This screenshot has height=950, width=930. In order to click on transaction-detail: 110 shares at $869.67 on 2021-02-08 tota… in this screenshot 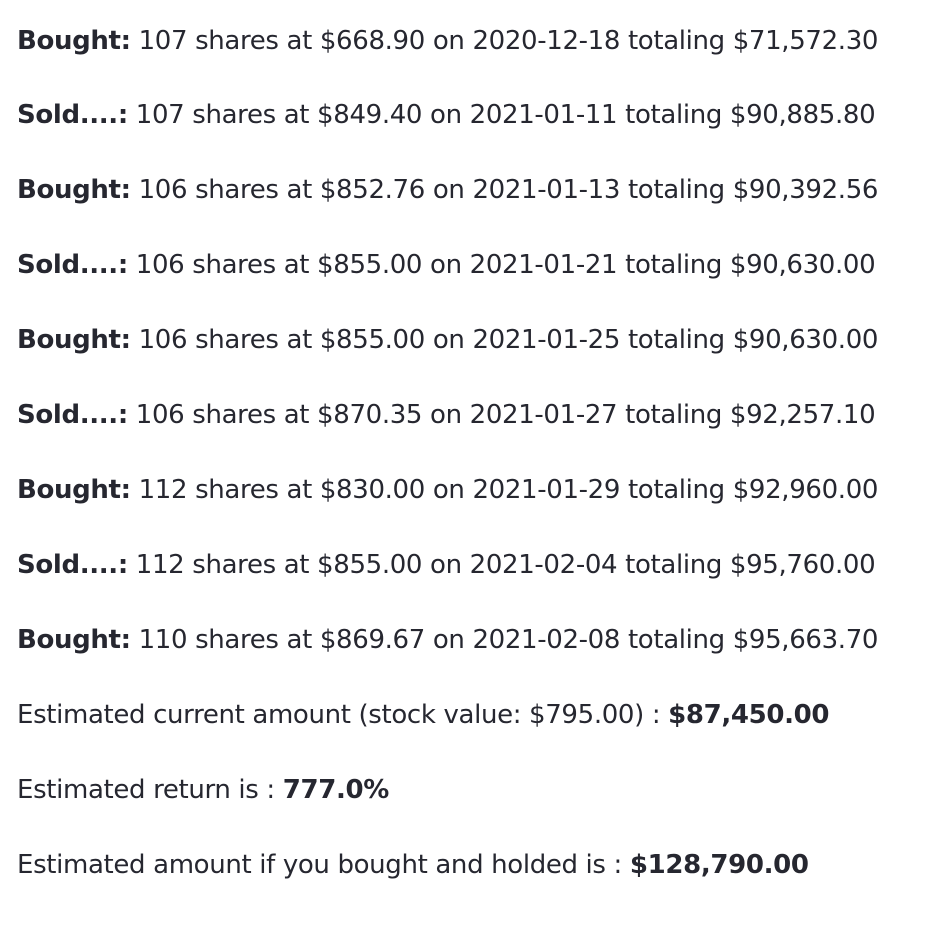, I will do `click(504, 640)`.